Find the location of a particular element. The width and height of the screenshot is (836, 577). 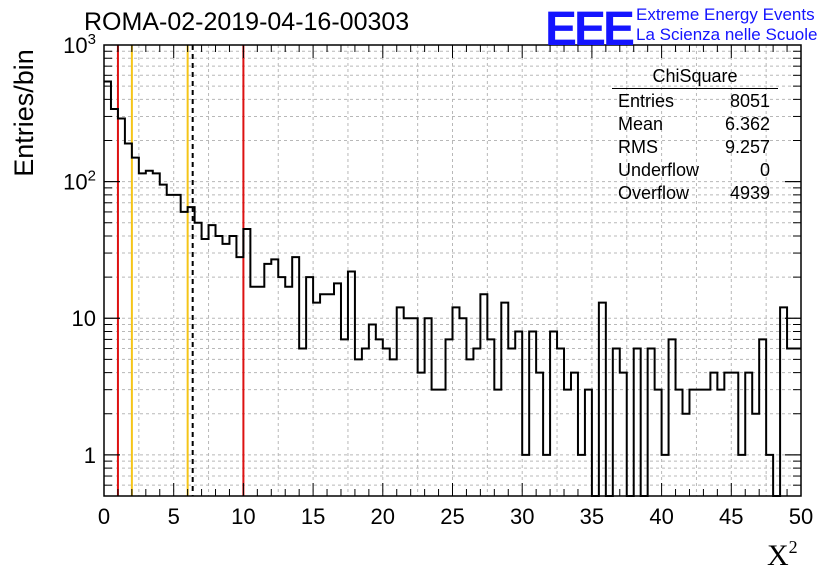

x-tick-label: 20 is located at coordinates (383, 516).